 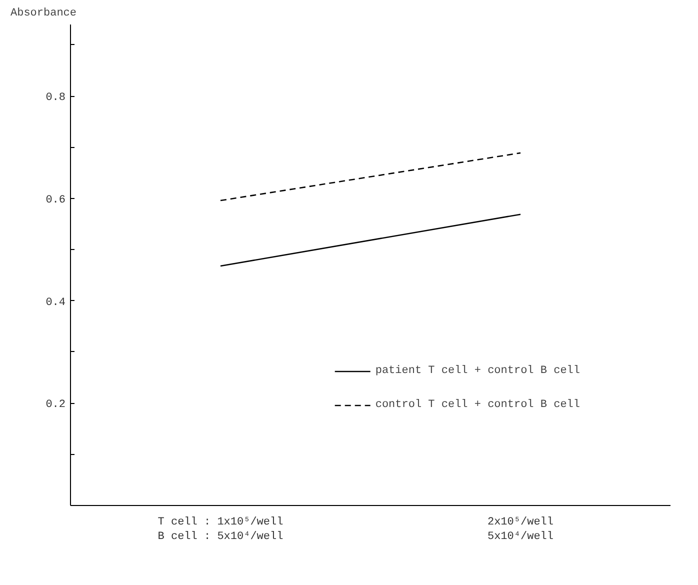 I want to click on y-tick-label: 0.4, so click(x=56, y=302).